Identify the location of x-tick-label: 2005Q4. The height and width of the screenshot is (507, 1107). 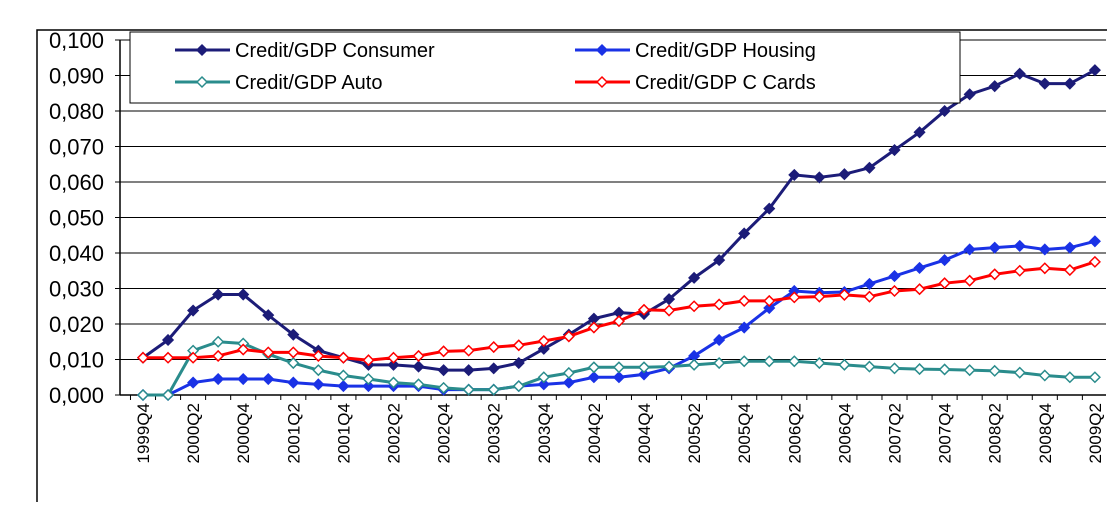
(744, 433).